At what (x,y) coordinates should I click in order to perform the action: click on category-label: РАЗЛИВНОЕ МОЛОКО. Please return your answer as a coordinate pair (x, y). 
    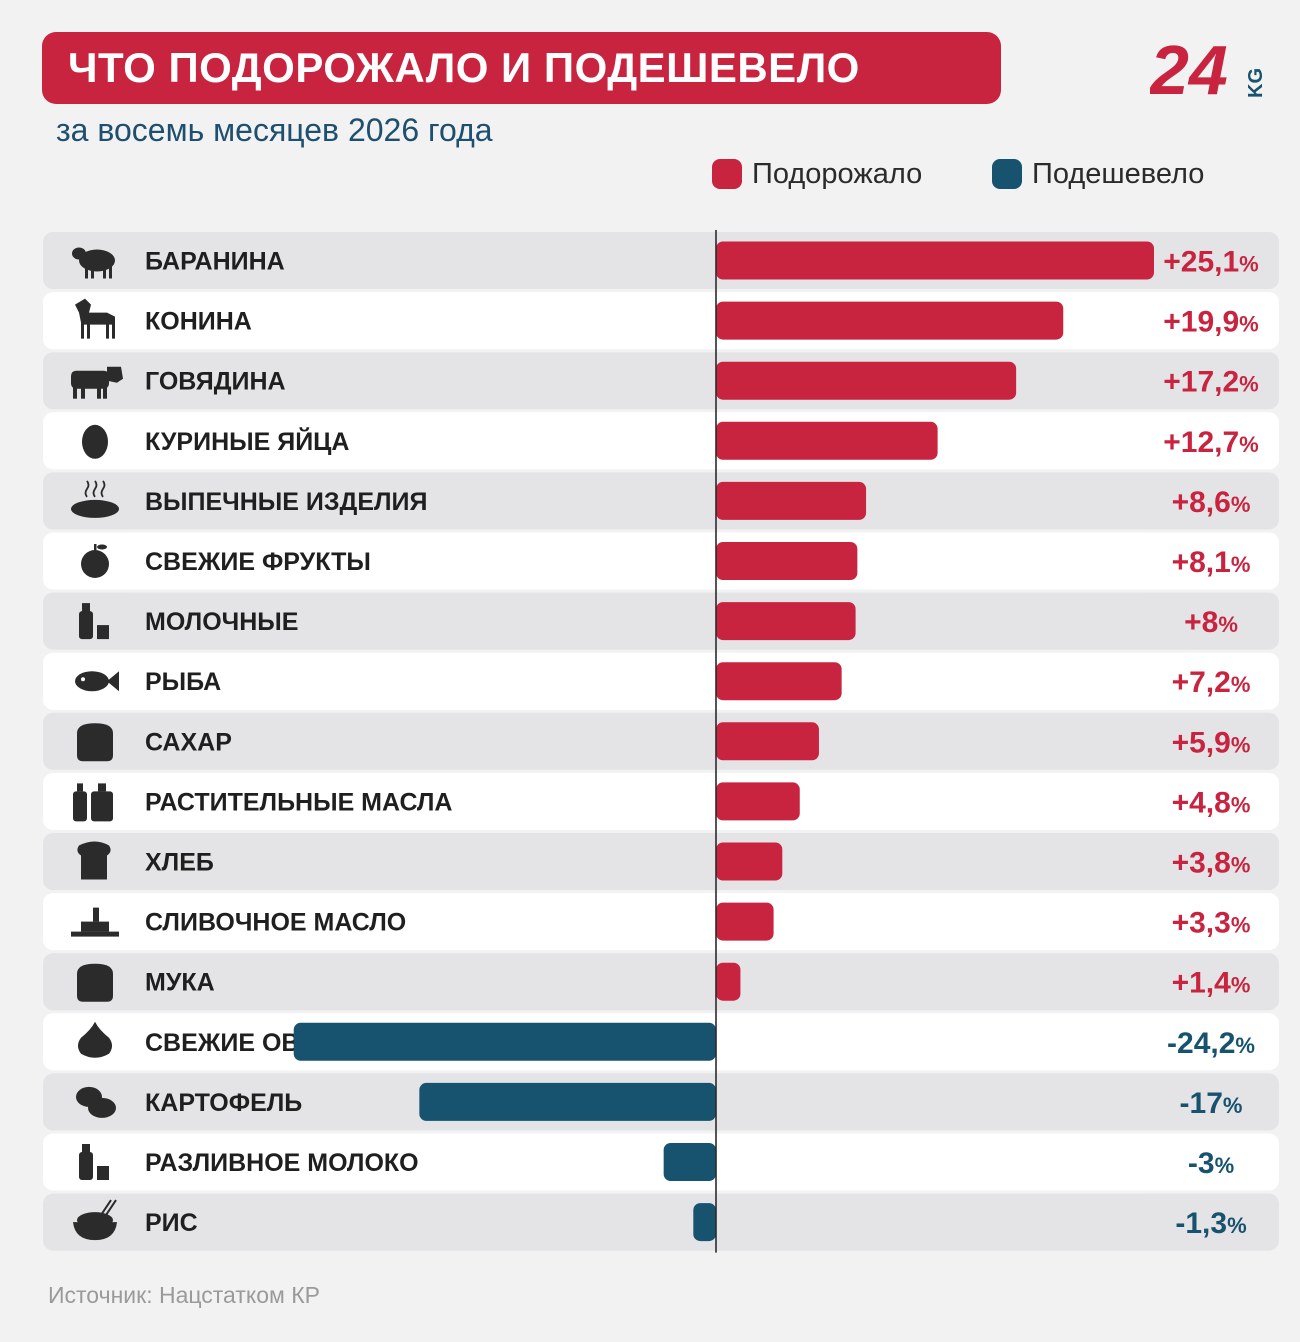
    Looking at the image, I should click on (282, 1163).